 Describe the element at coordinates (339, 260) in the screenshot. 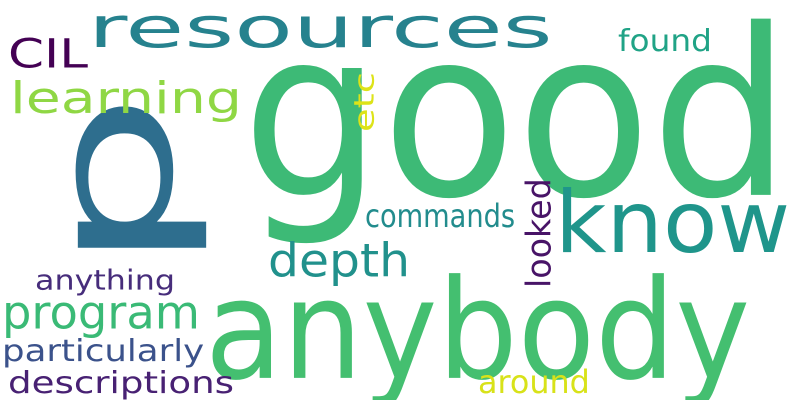

I see `word-depth: depth` at that location.